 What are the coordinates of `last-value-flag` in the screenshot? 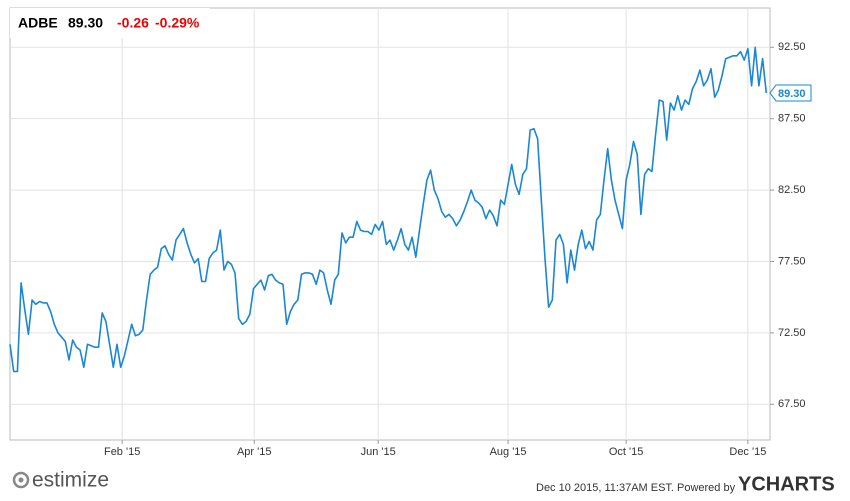 It's located at (790, 93).